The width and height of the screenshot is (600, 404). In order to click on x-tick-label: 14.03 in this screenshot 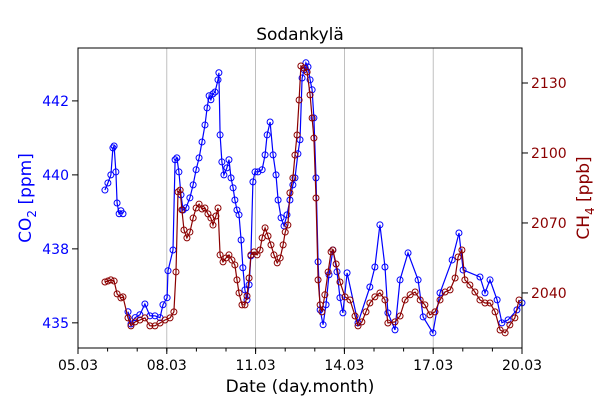, I will do `click(344, 366)`.